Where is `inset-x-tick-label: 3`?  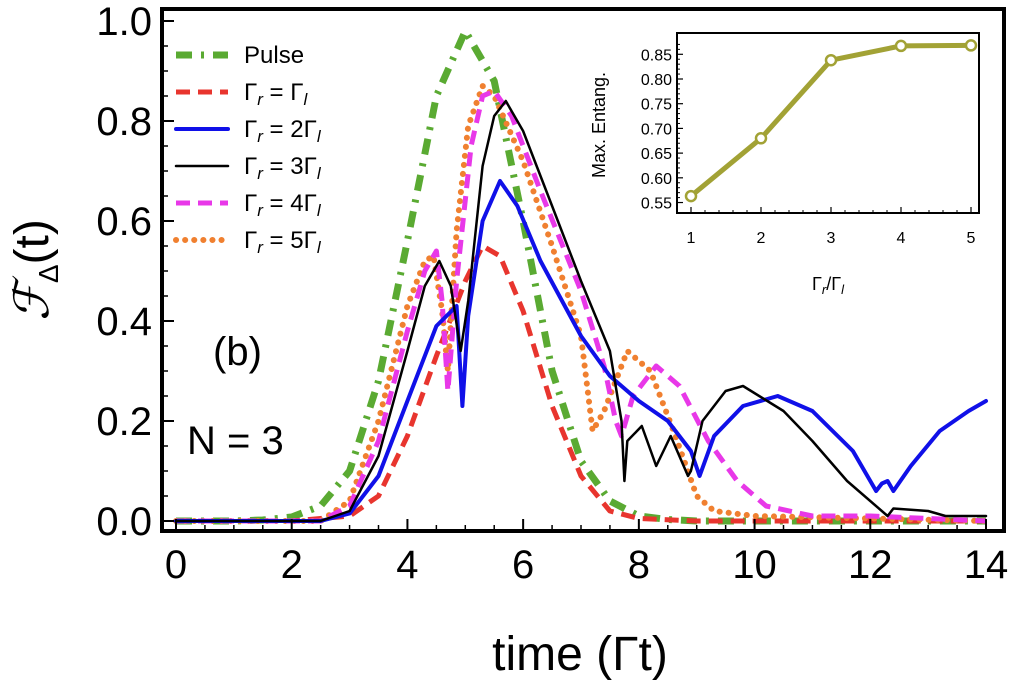
inset-x-tick-label: 3 is located at coordinates (831, 238).